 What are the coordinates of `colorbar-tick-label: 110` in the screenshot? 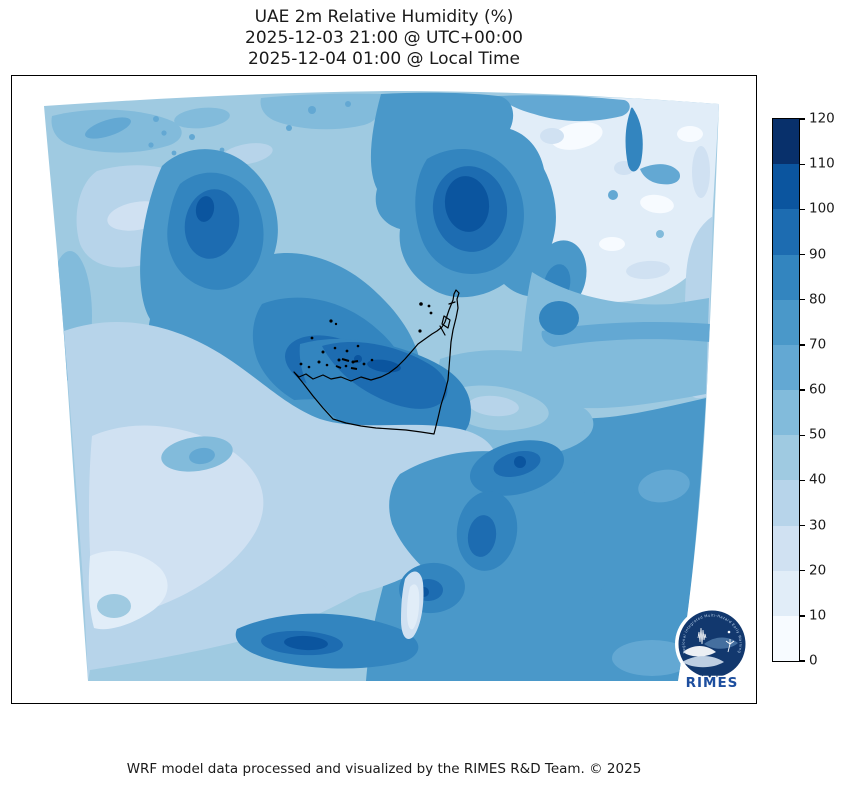 It's located at (822, 163).